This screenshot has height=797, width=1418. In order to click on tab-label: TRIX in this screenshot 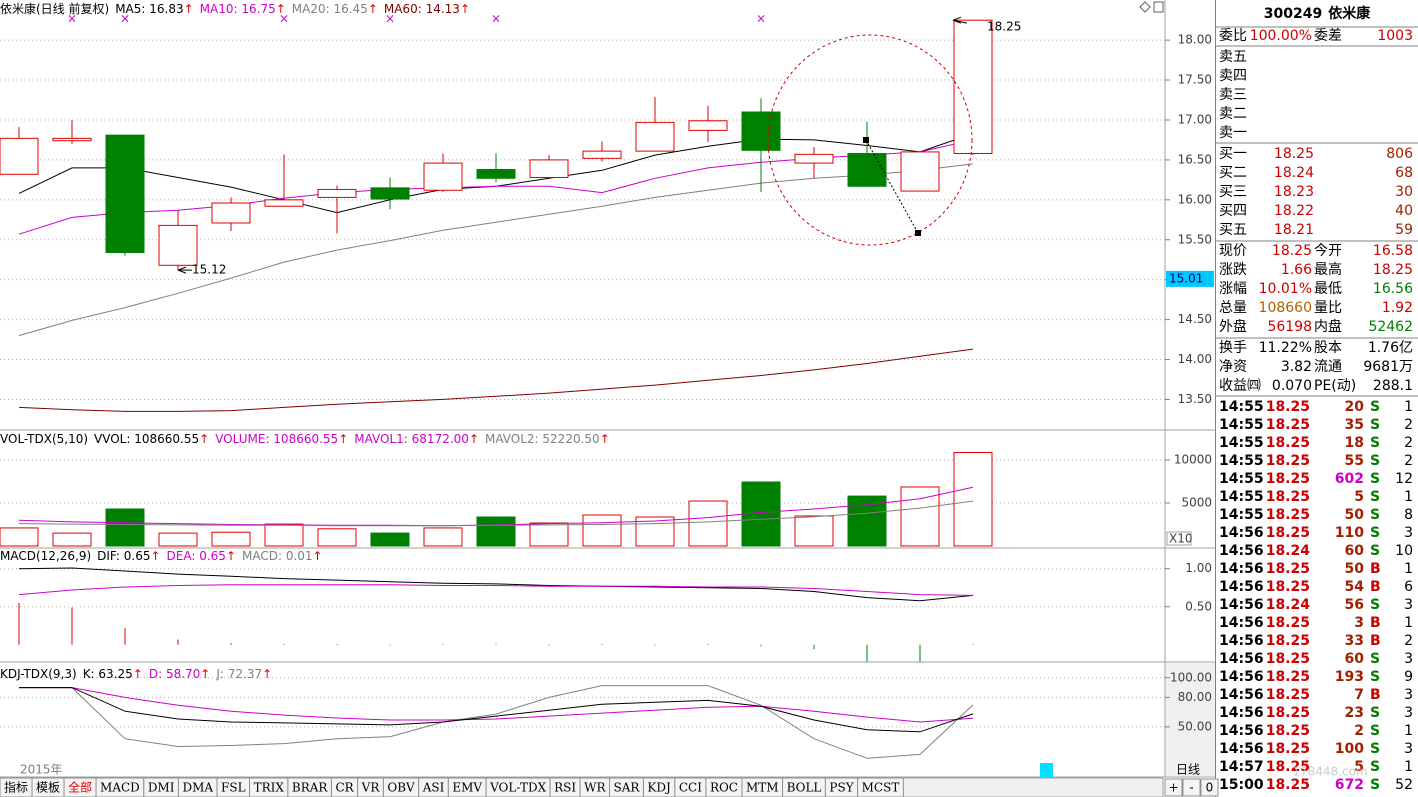, I will do `click(269, 788)`.